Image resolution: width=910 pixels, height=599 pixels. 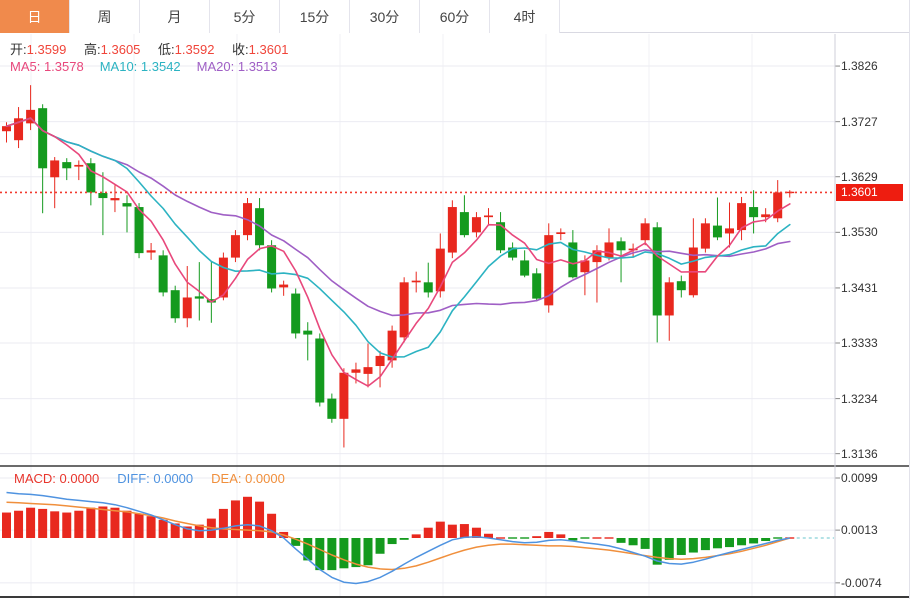 What do you see at coordinates (92, 49) in the screenshot?
I see `high-label: 高:` at bounding box center [92, 49].